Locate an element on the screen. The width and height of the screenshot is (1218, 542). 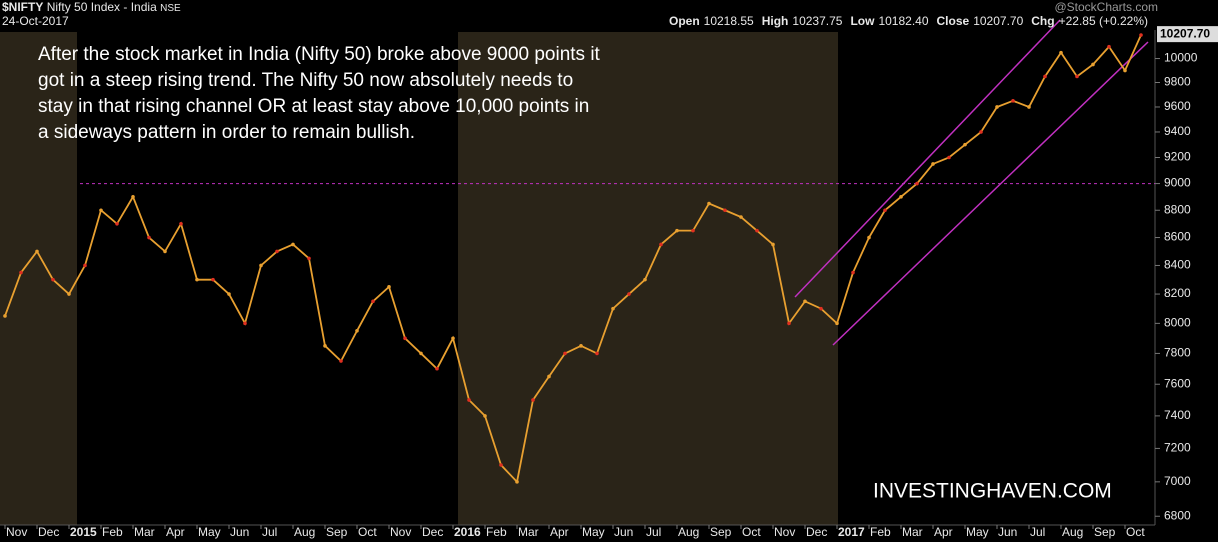
channel-line is located at coordinates (927, 158).